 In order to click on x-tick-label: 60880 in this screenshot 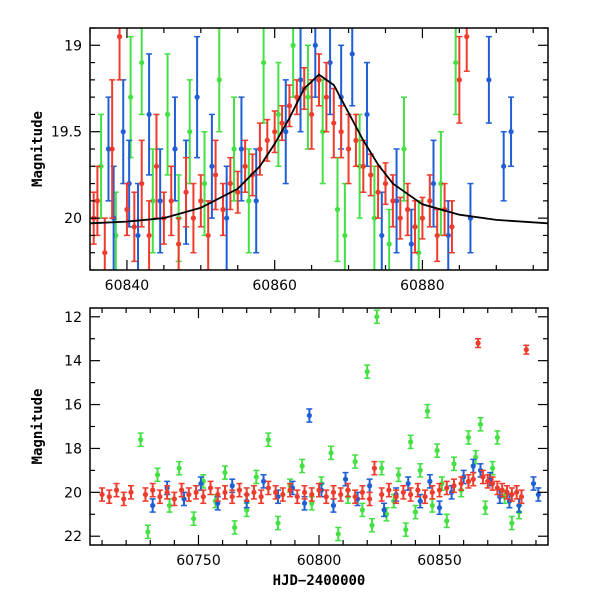, I will do `click(422, 286)`.